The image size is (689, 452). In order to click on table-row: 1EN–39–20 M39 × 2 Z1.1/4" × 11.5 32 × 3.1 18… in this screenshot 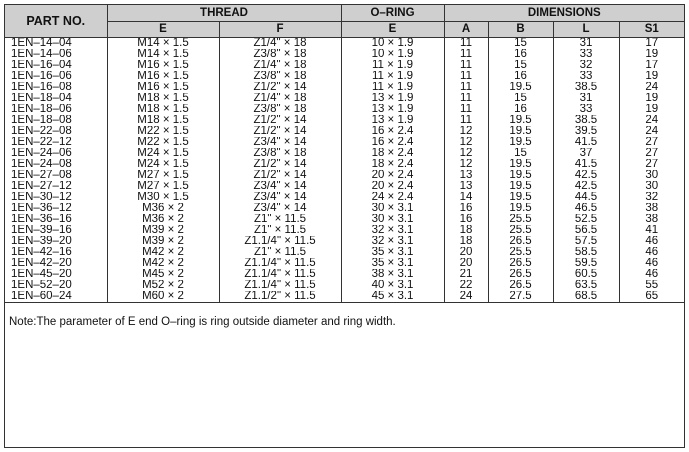, I will do `click(345, 241)`.